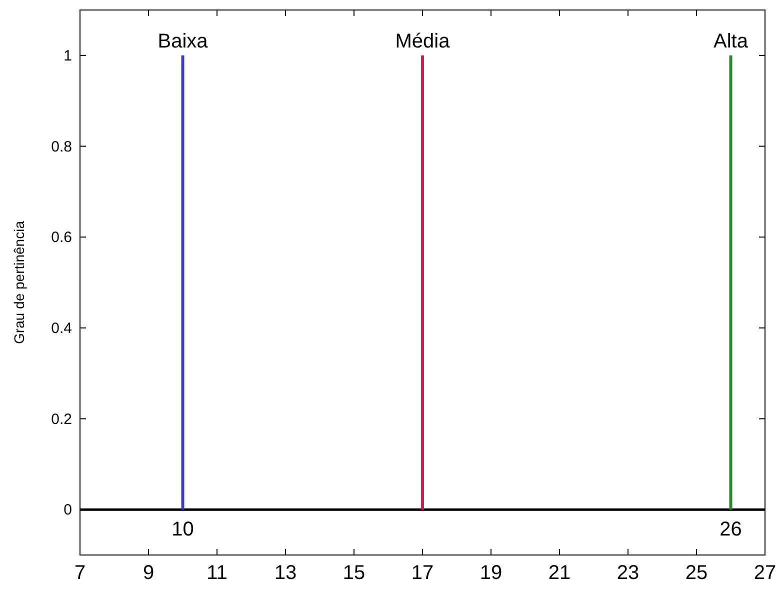 The image size is (781, 593). Describe the element at coordinates (61, 147) in the screenshot. I see `y-tick-label: 0.8` at that location.